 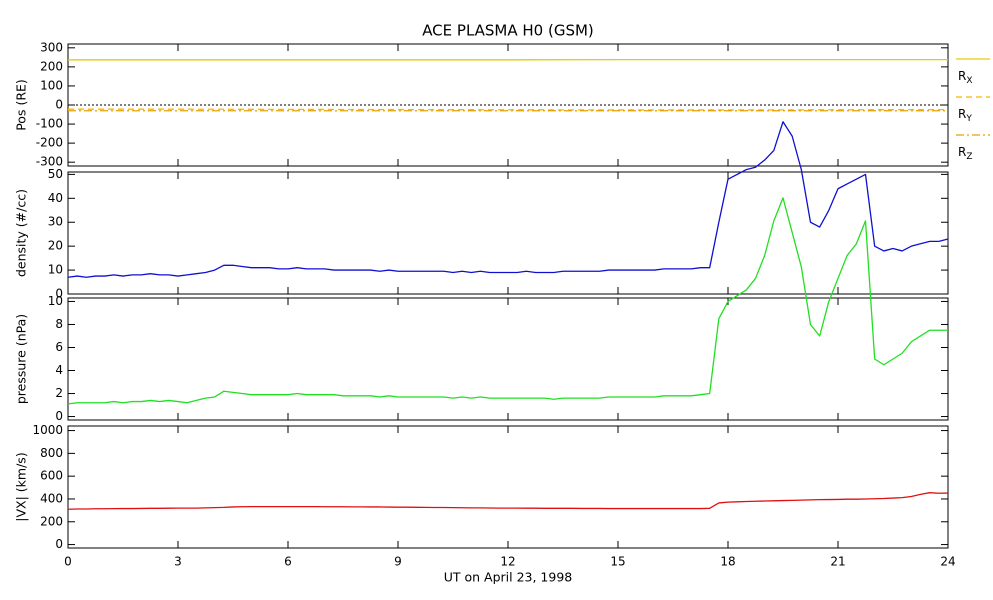 What do you see at coordinates (55, 198) in the screenshot?
I see `y-tick-label: 40` at bounding box center [55, 198].